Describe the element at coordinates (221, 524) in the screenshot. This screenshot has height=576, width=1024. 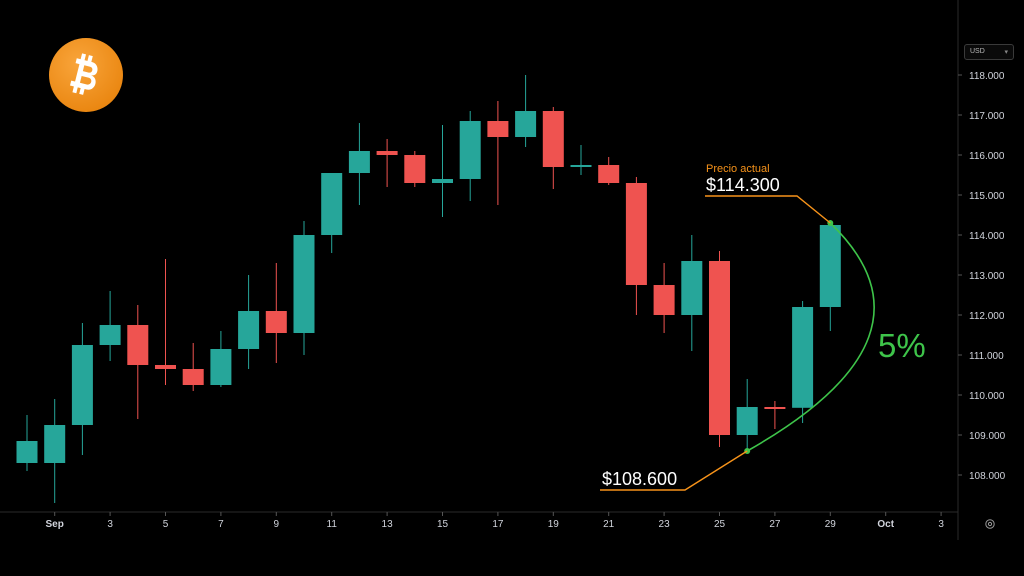
I see `x-tick-label: 7` at that location.